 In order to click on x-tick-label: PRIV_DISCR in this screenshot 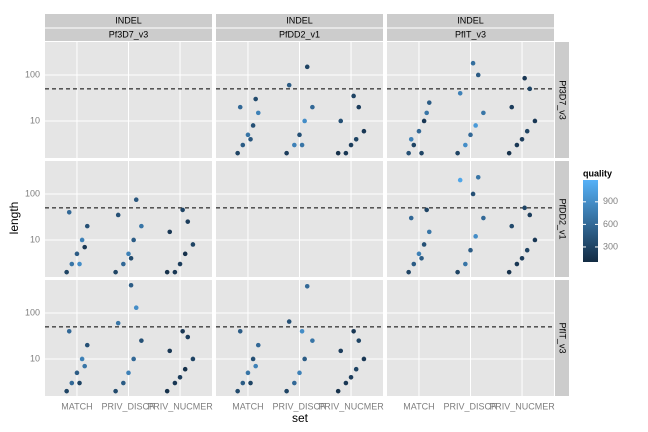, I will do `click(299, 406)`.